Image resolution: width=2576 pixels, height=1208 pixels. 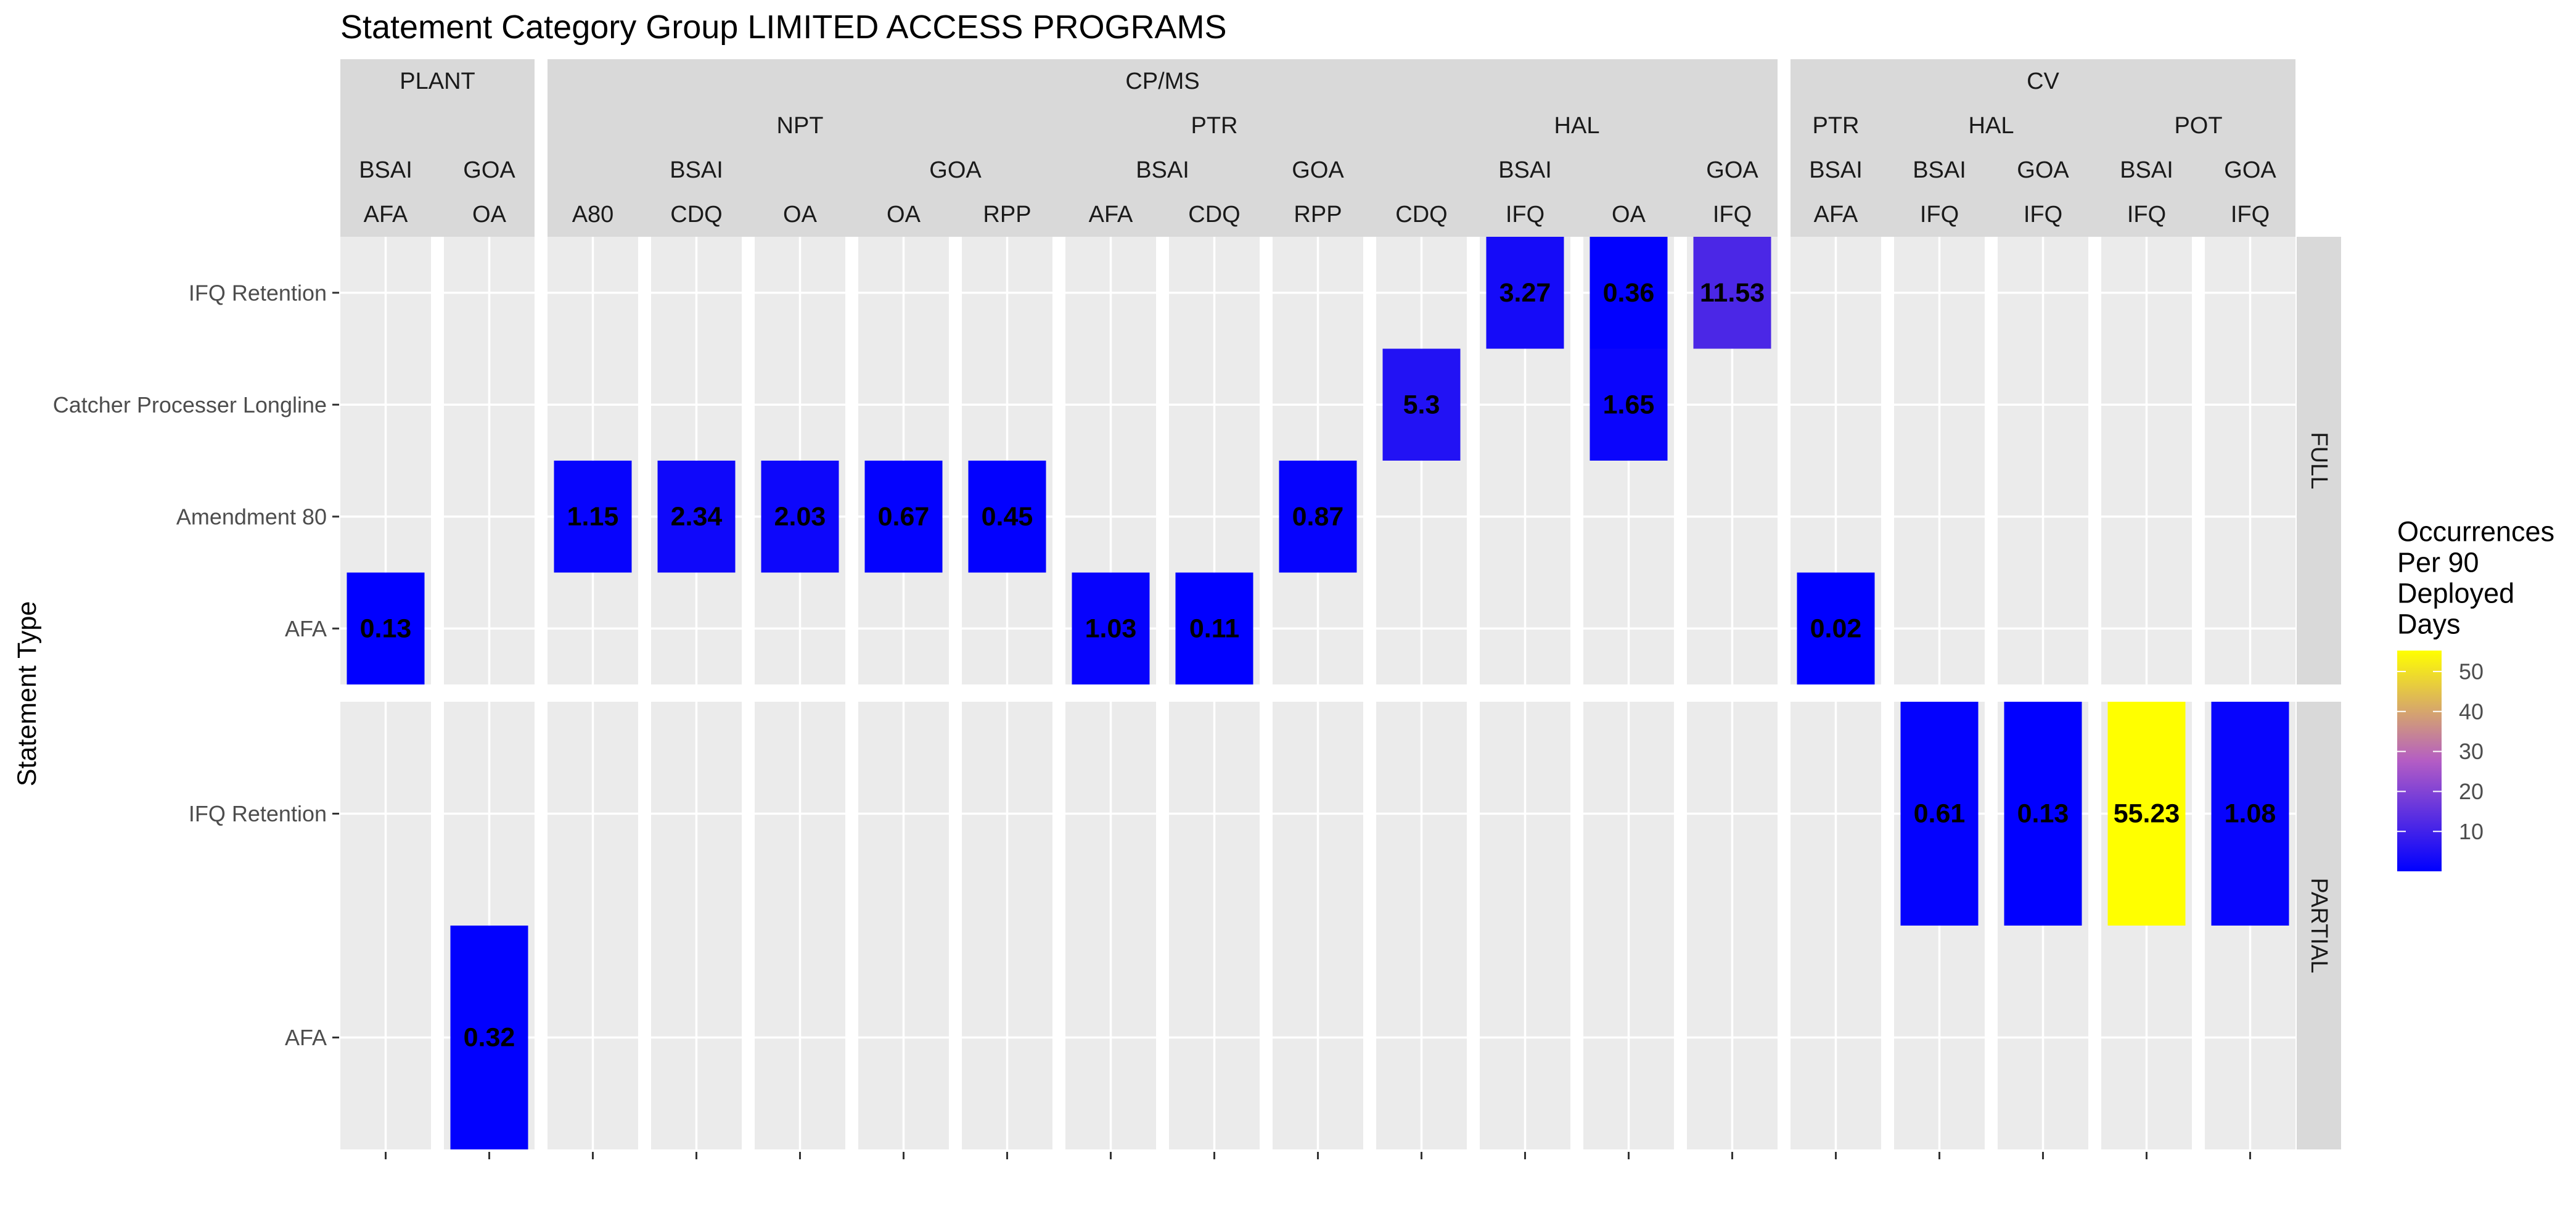 I want to click on row-strip-label: PARTIAL, so click(x=2319, y=926).